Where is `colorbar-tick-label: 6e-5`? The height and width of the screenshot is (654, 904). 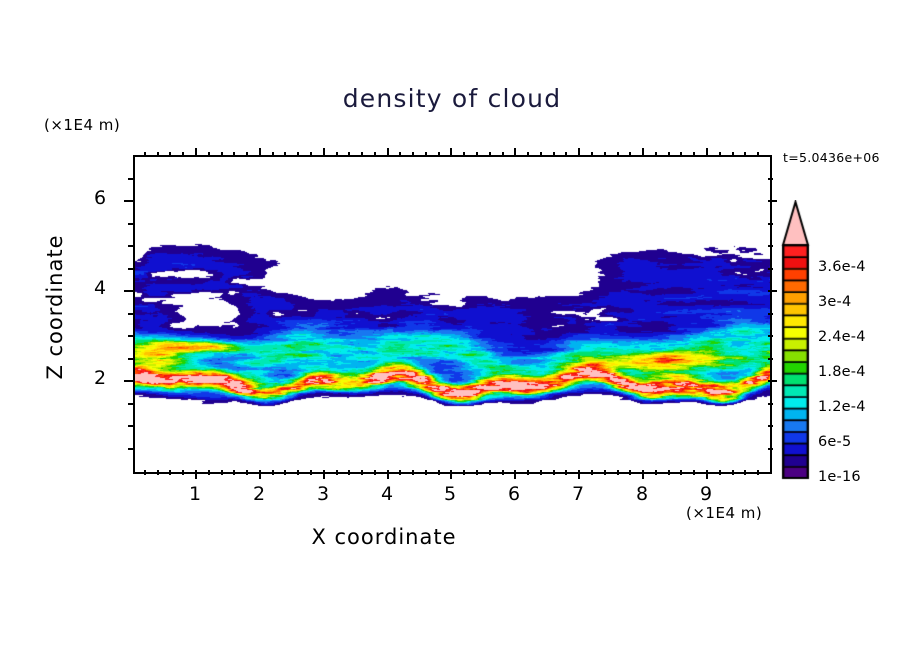 colorbar-tick-label: 6e-5 is located at coordinates (835, 442).